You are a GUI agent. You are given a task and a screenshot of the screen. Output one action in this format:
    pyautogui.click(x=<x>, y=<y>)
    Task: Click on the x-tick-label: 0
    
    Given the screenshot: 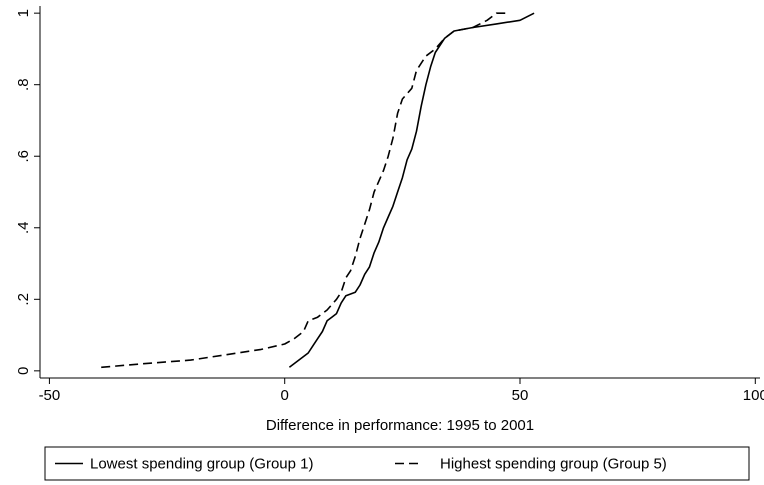 What is the action you would take?
    pyautogui.click(x=285, y=395)
    